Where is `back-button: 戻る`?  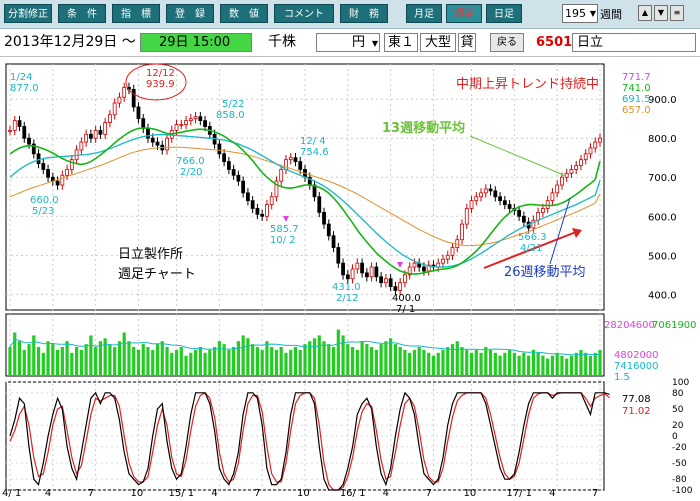 back-button: 戻る is located at coordinates (507, 42).